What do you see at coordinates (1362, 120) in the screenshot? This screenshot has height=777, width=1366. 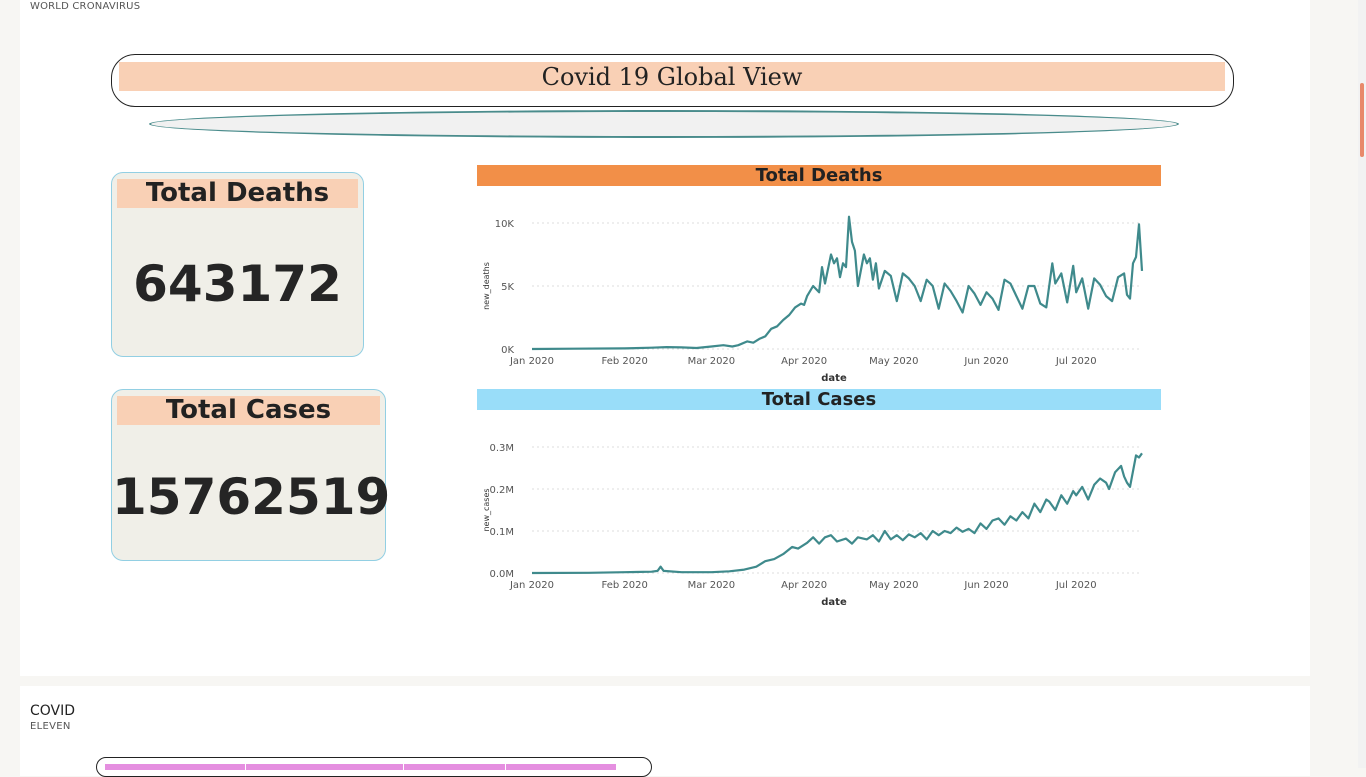 I see `scrollbar-thumb` at bounding box center [1362, 120].